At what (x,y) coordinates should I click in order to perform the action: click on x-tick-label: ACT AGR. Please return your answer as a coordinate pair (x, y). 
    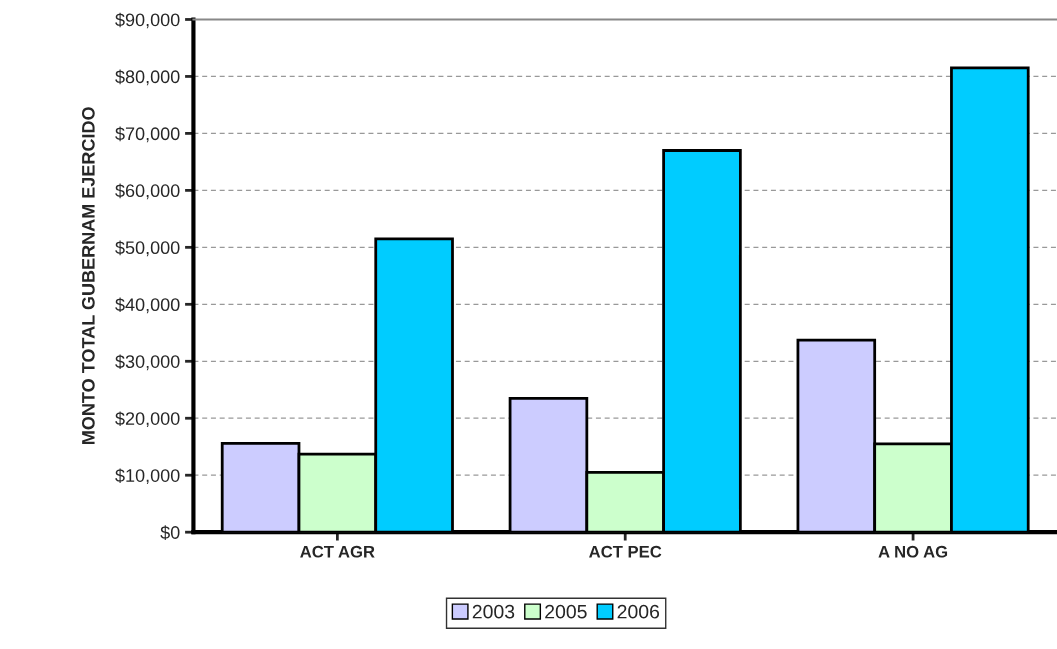
    Looking at the image, I should click on (337, 551).